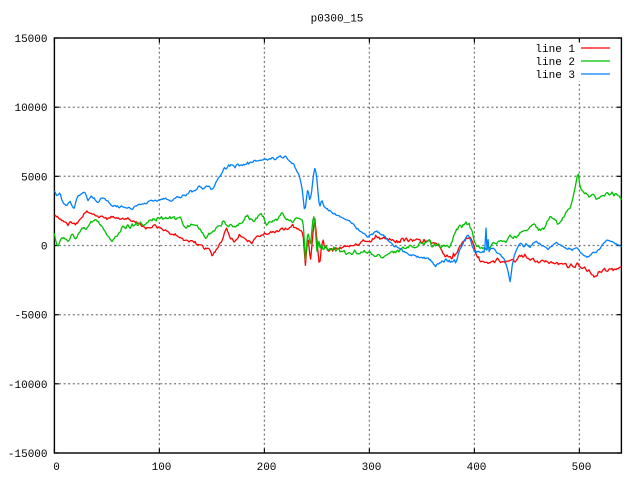  What do you see at coordinates (555, 50) in the screenshot?
I see `svg-text: line 1` at bounding box center [555, 50].